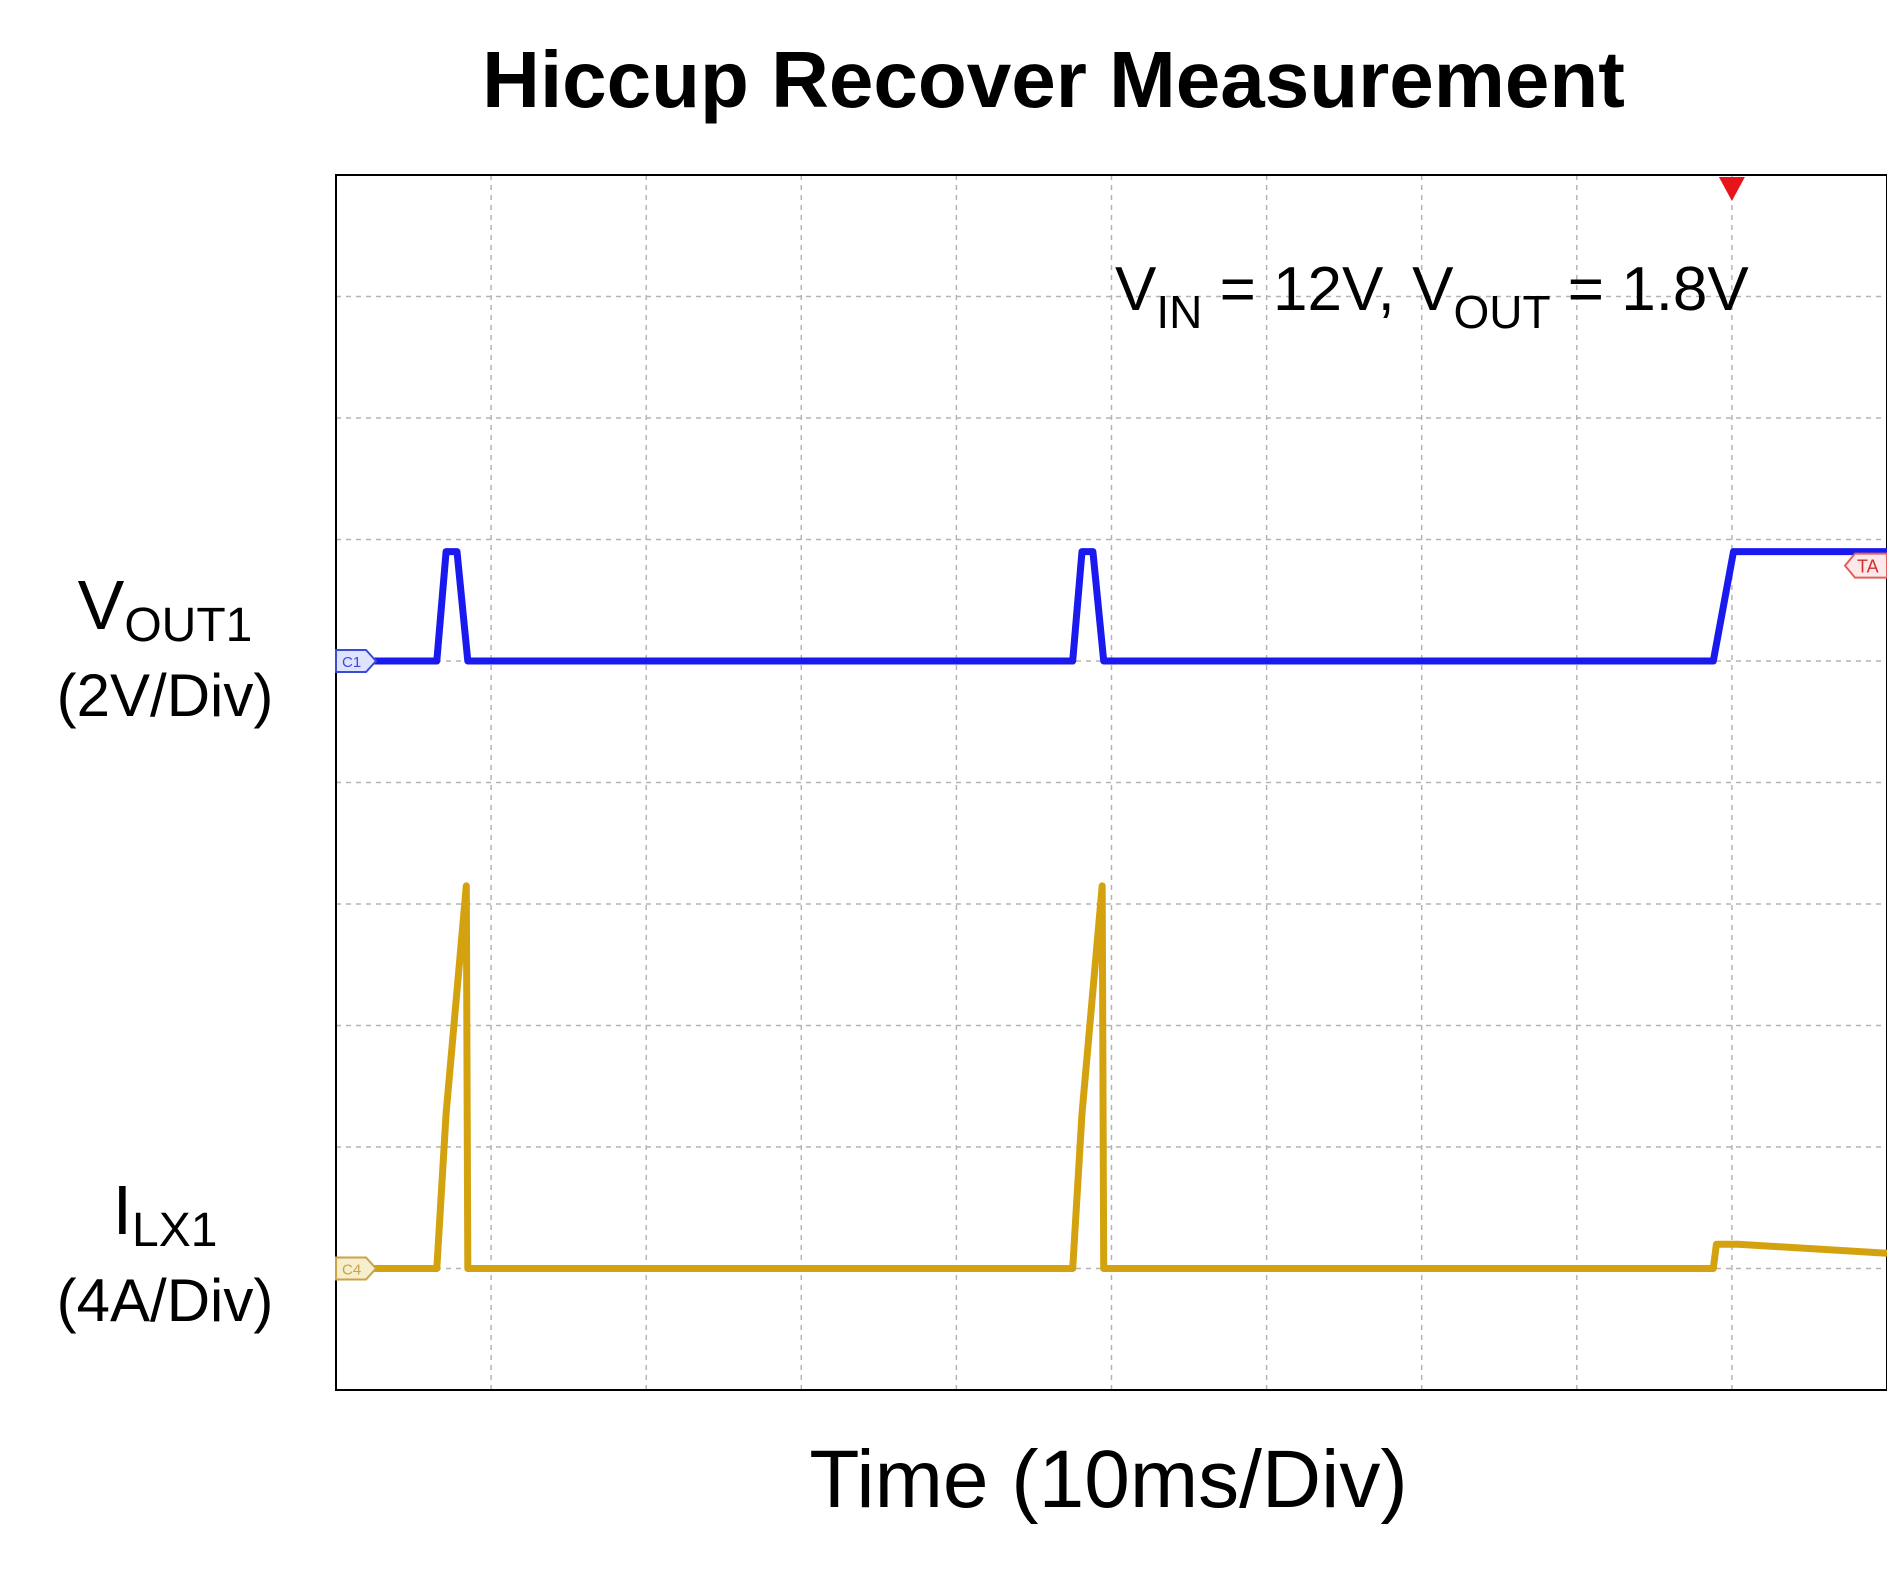 This screenshot has width=1887, height=1583. I want to click on vout-value: = 1.8V, so click(1650, 289).